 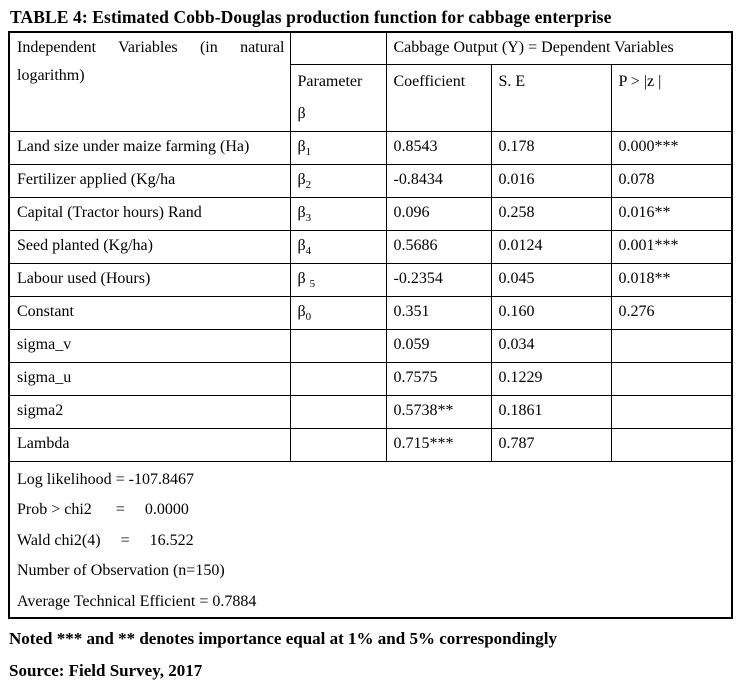 I want to click on cell-coefficient: -0.8434, so click(x=438, y=180).